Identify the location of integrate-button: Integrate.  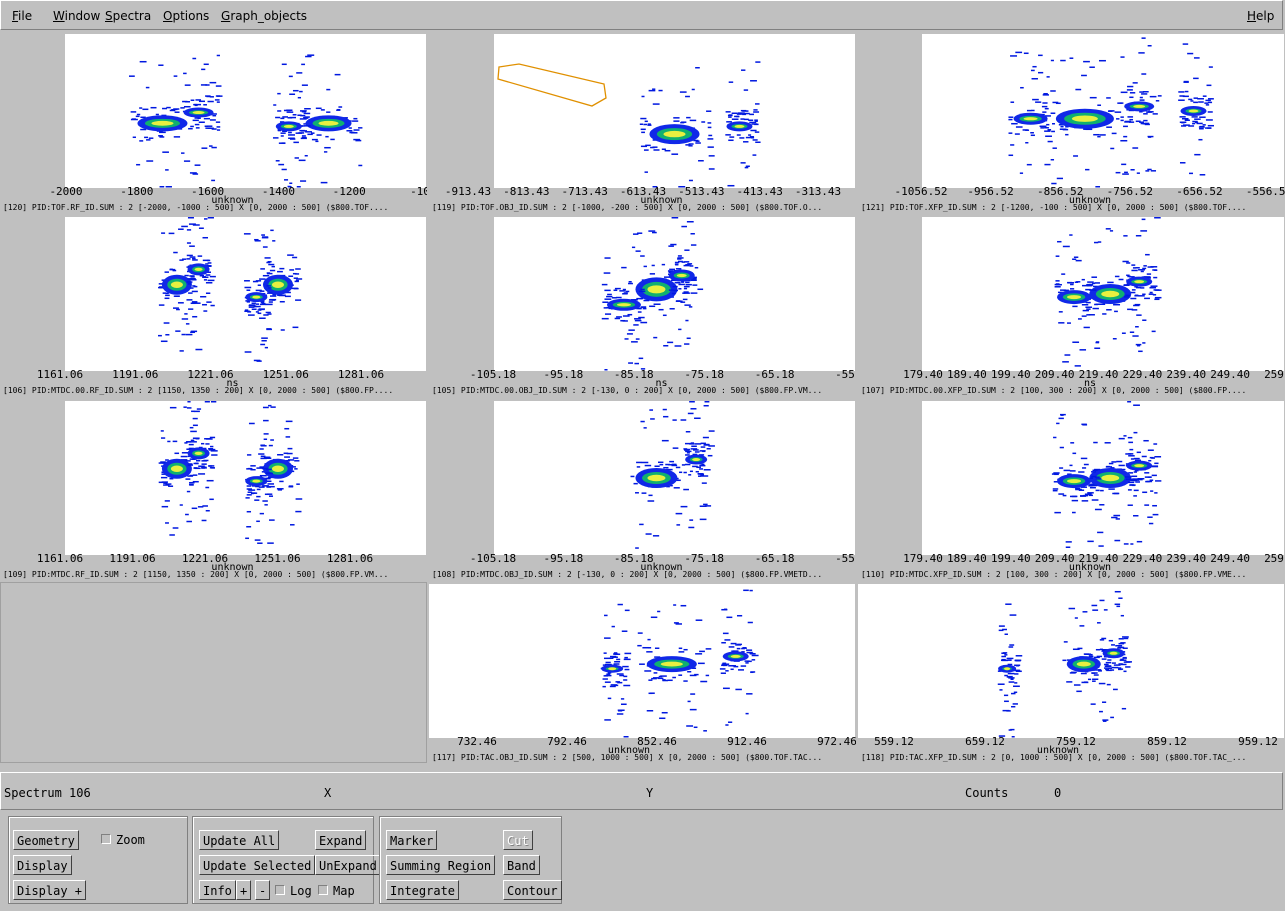
(423, 890).